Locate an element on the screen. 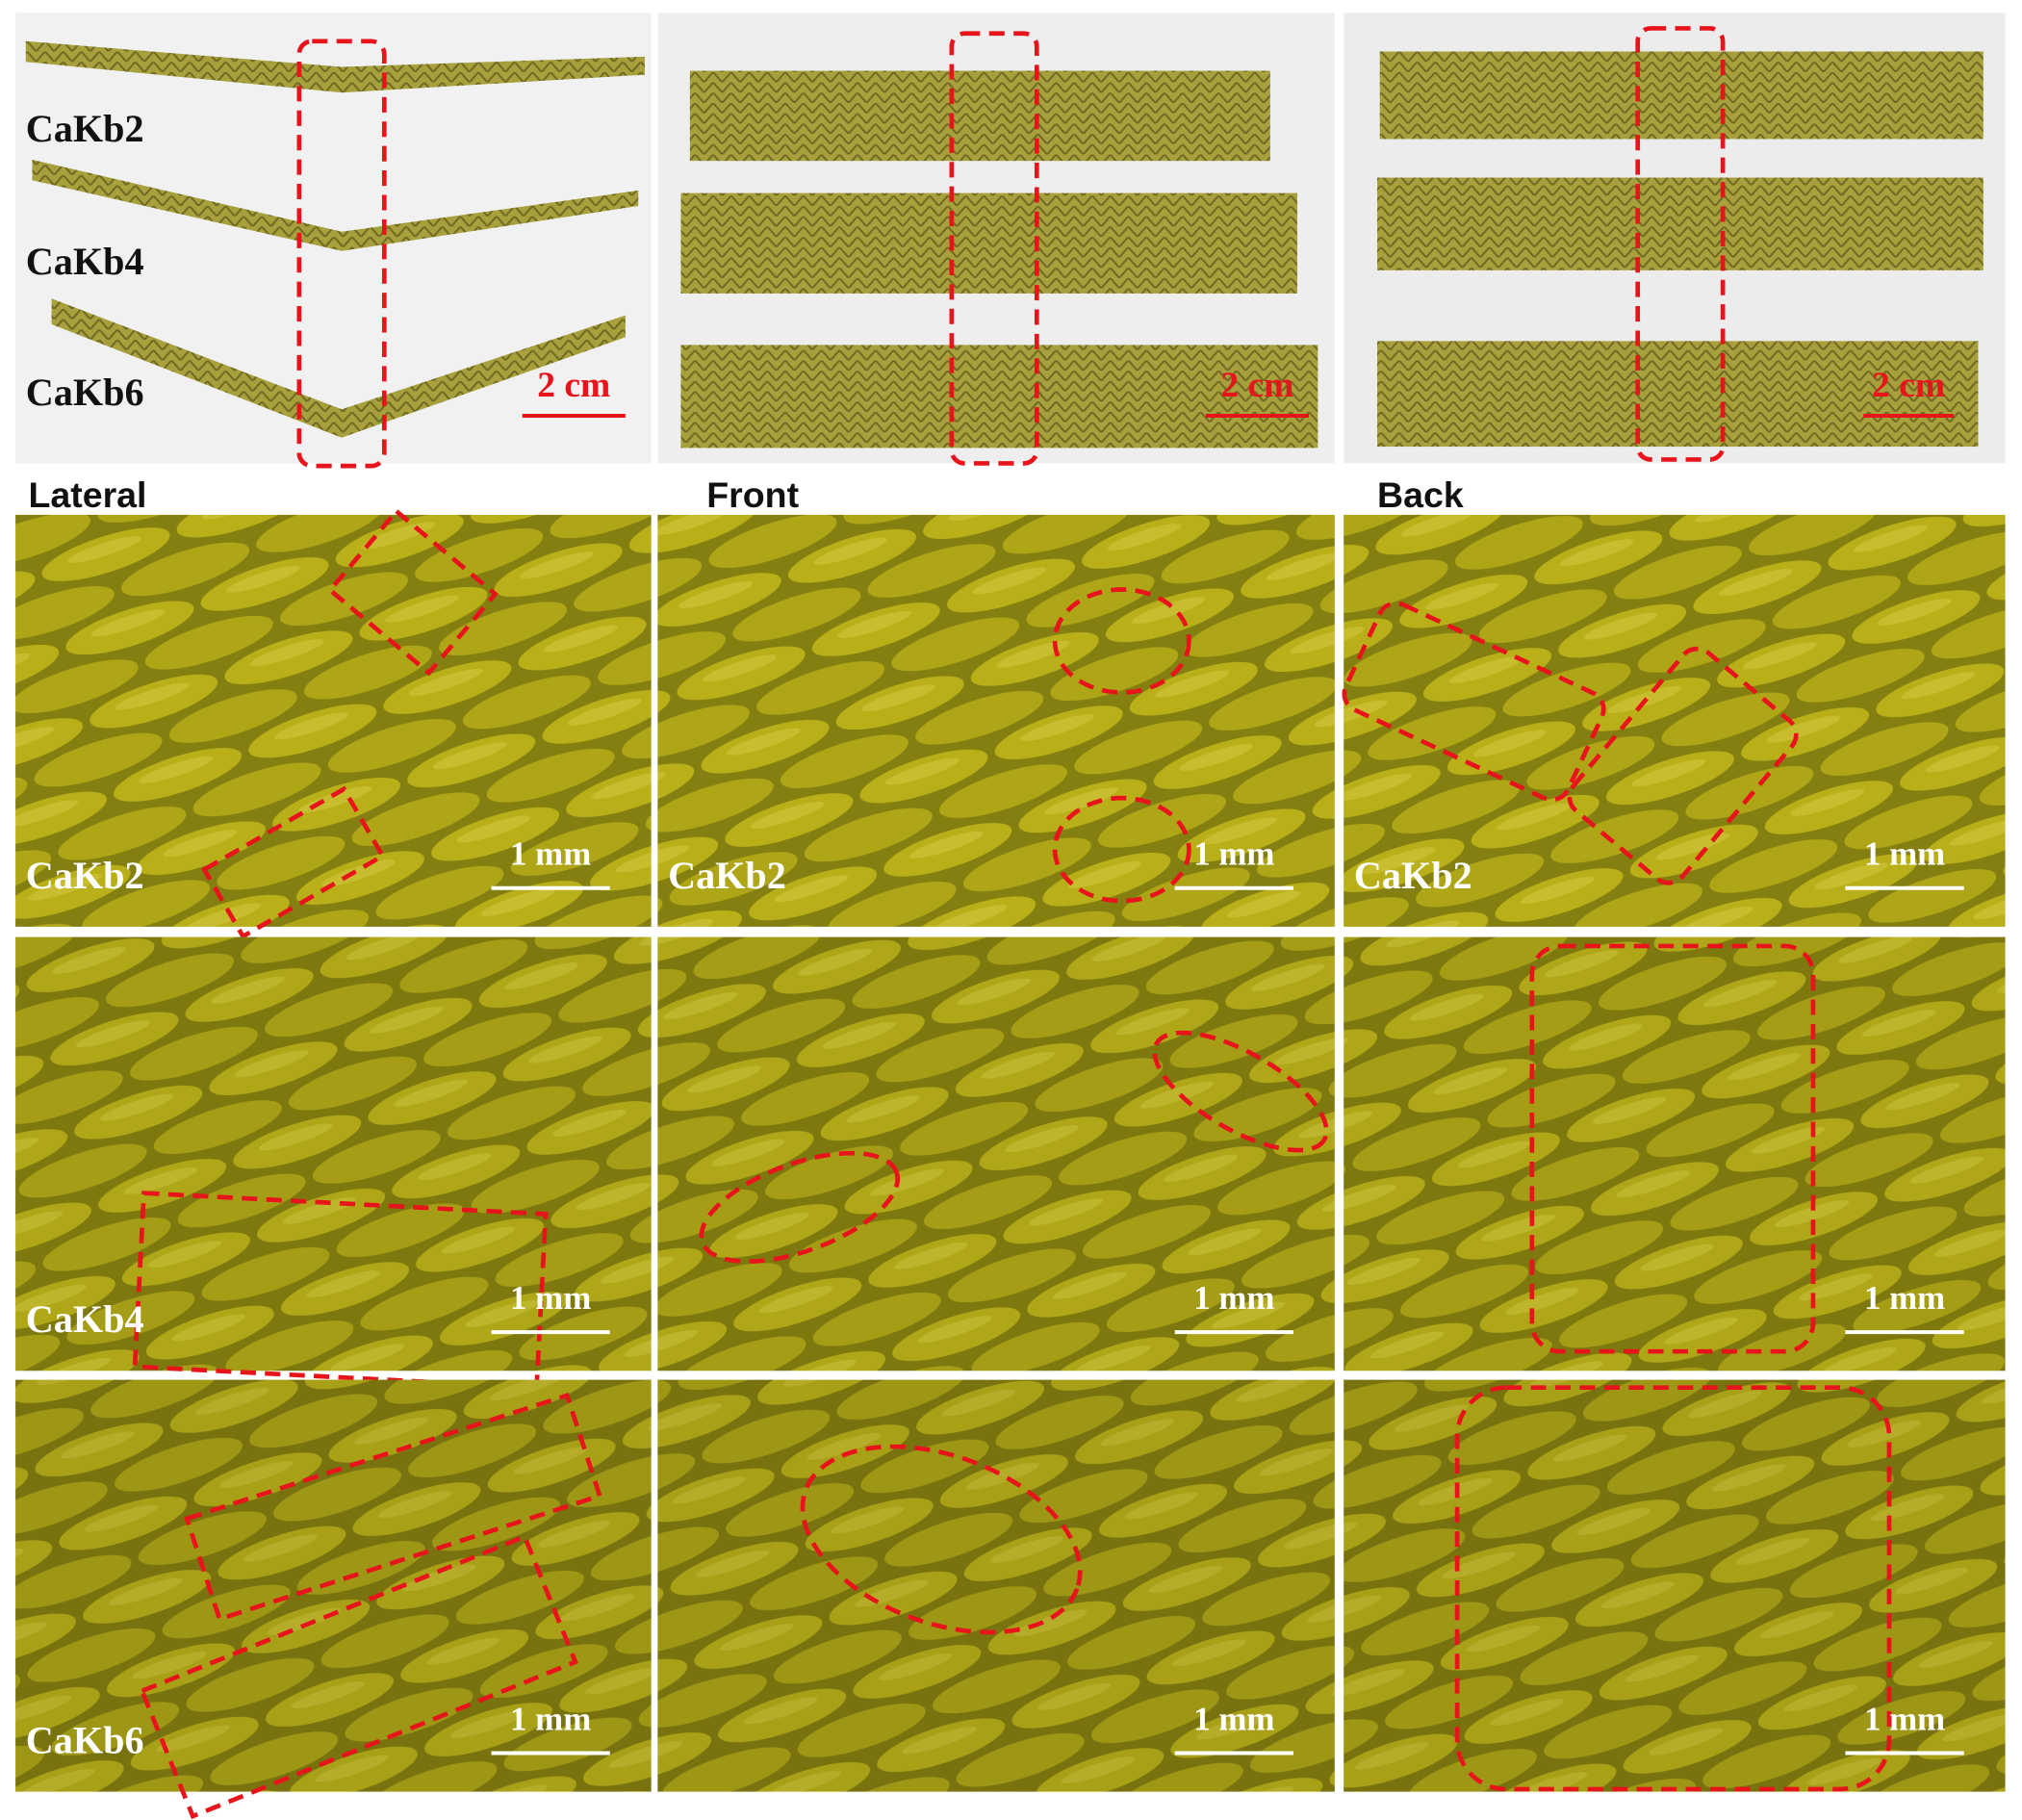 The height and width of the screenshot is (1820, 2022). photo-back is located at coordinates (1675, 239).